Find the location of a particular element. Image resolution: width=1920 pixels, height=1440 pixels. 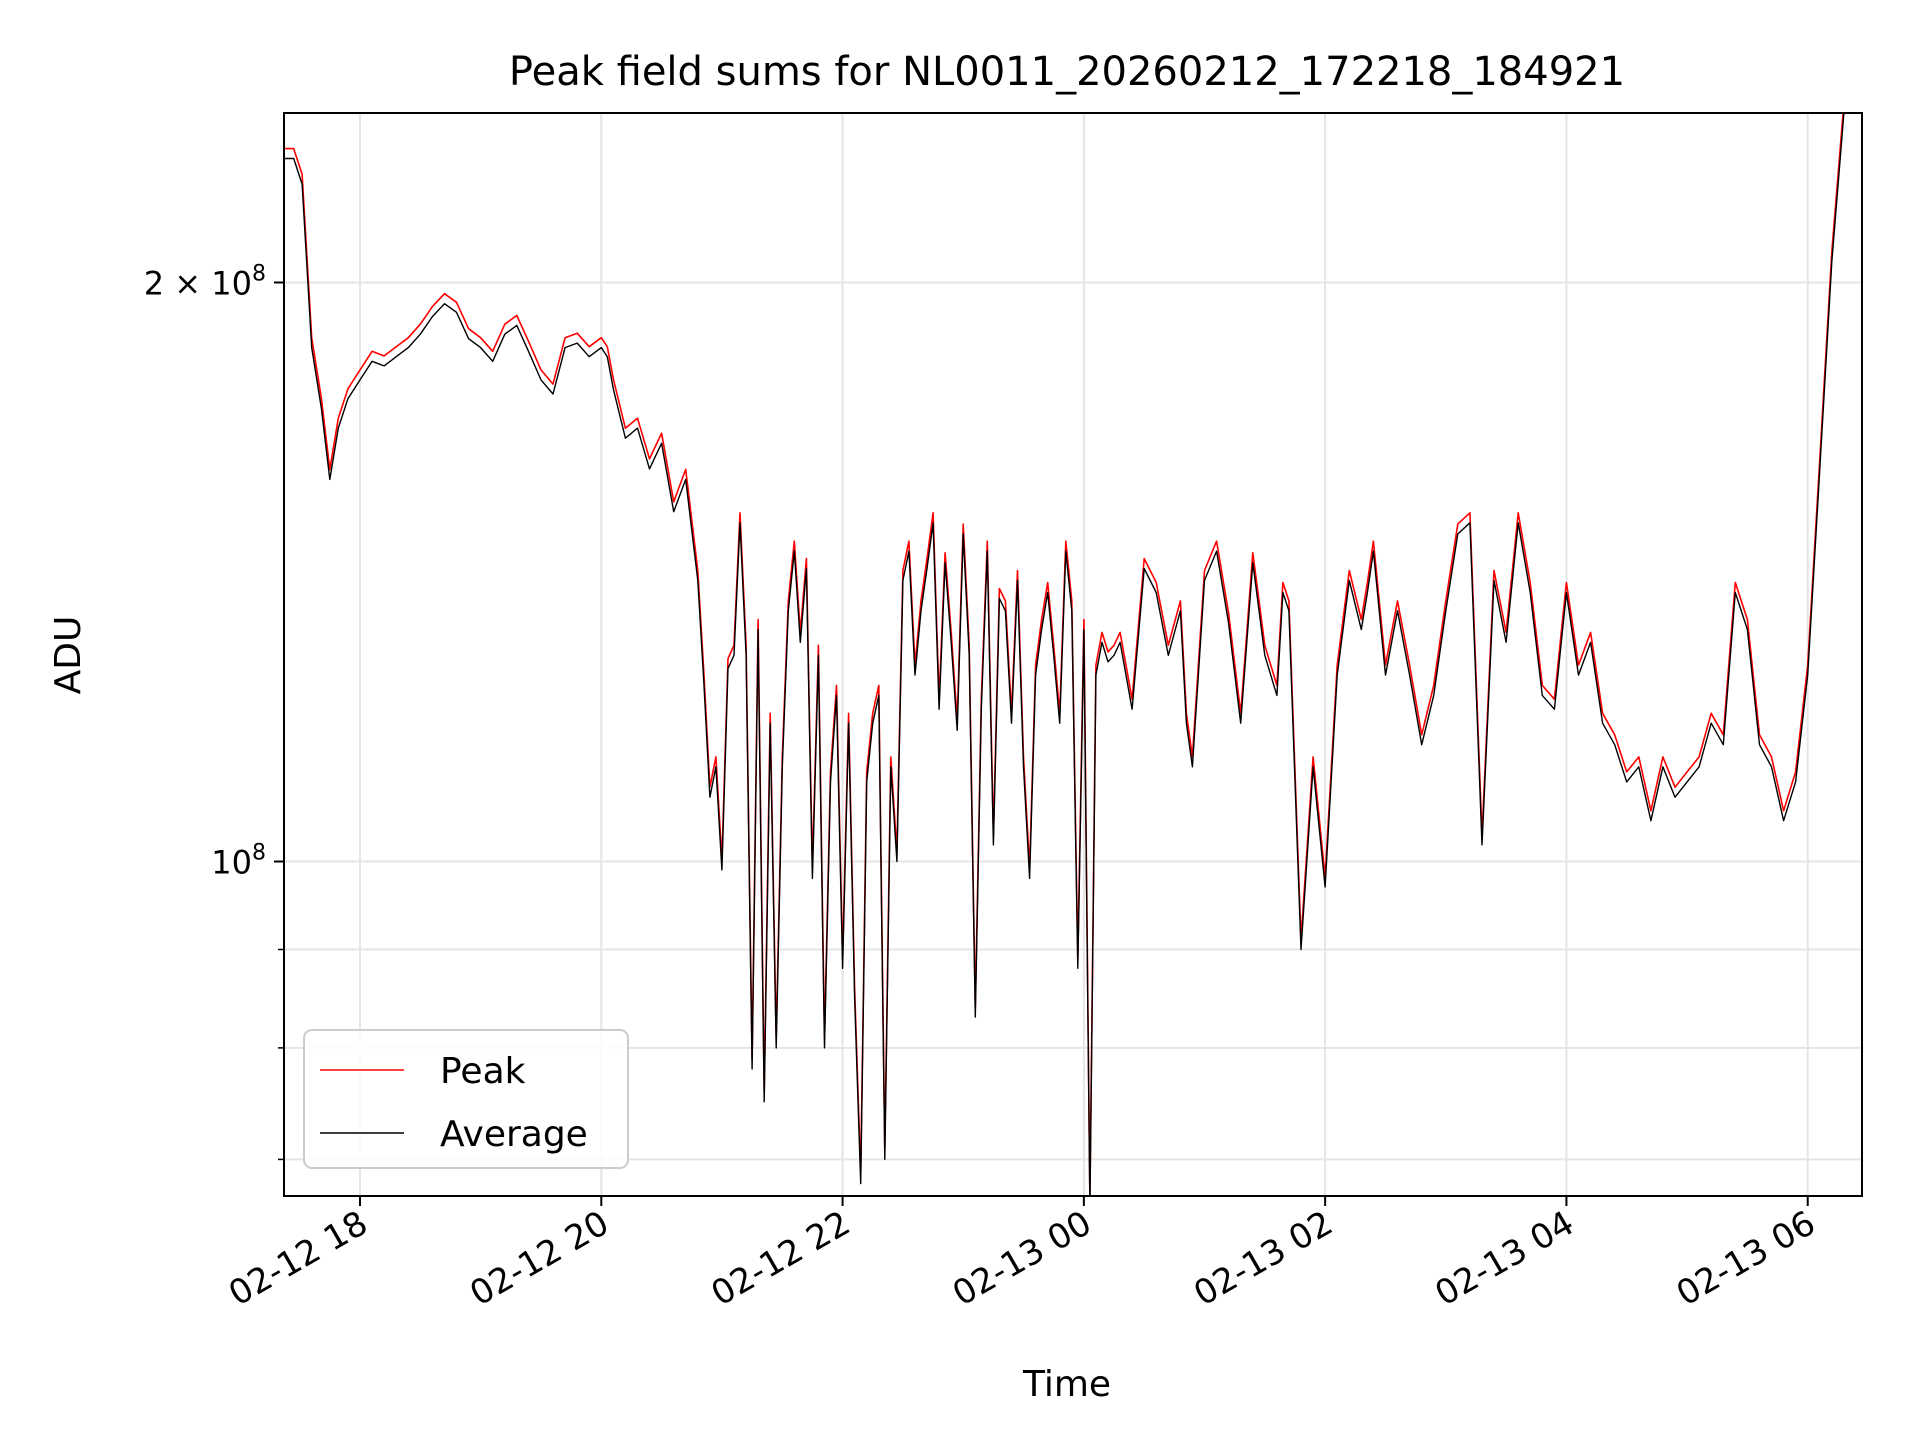

y-axis-label: ADU is located at coordinates (68, 655).